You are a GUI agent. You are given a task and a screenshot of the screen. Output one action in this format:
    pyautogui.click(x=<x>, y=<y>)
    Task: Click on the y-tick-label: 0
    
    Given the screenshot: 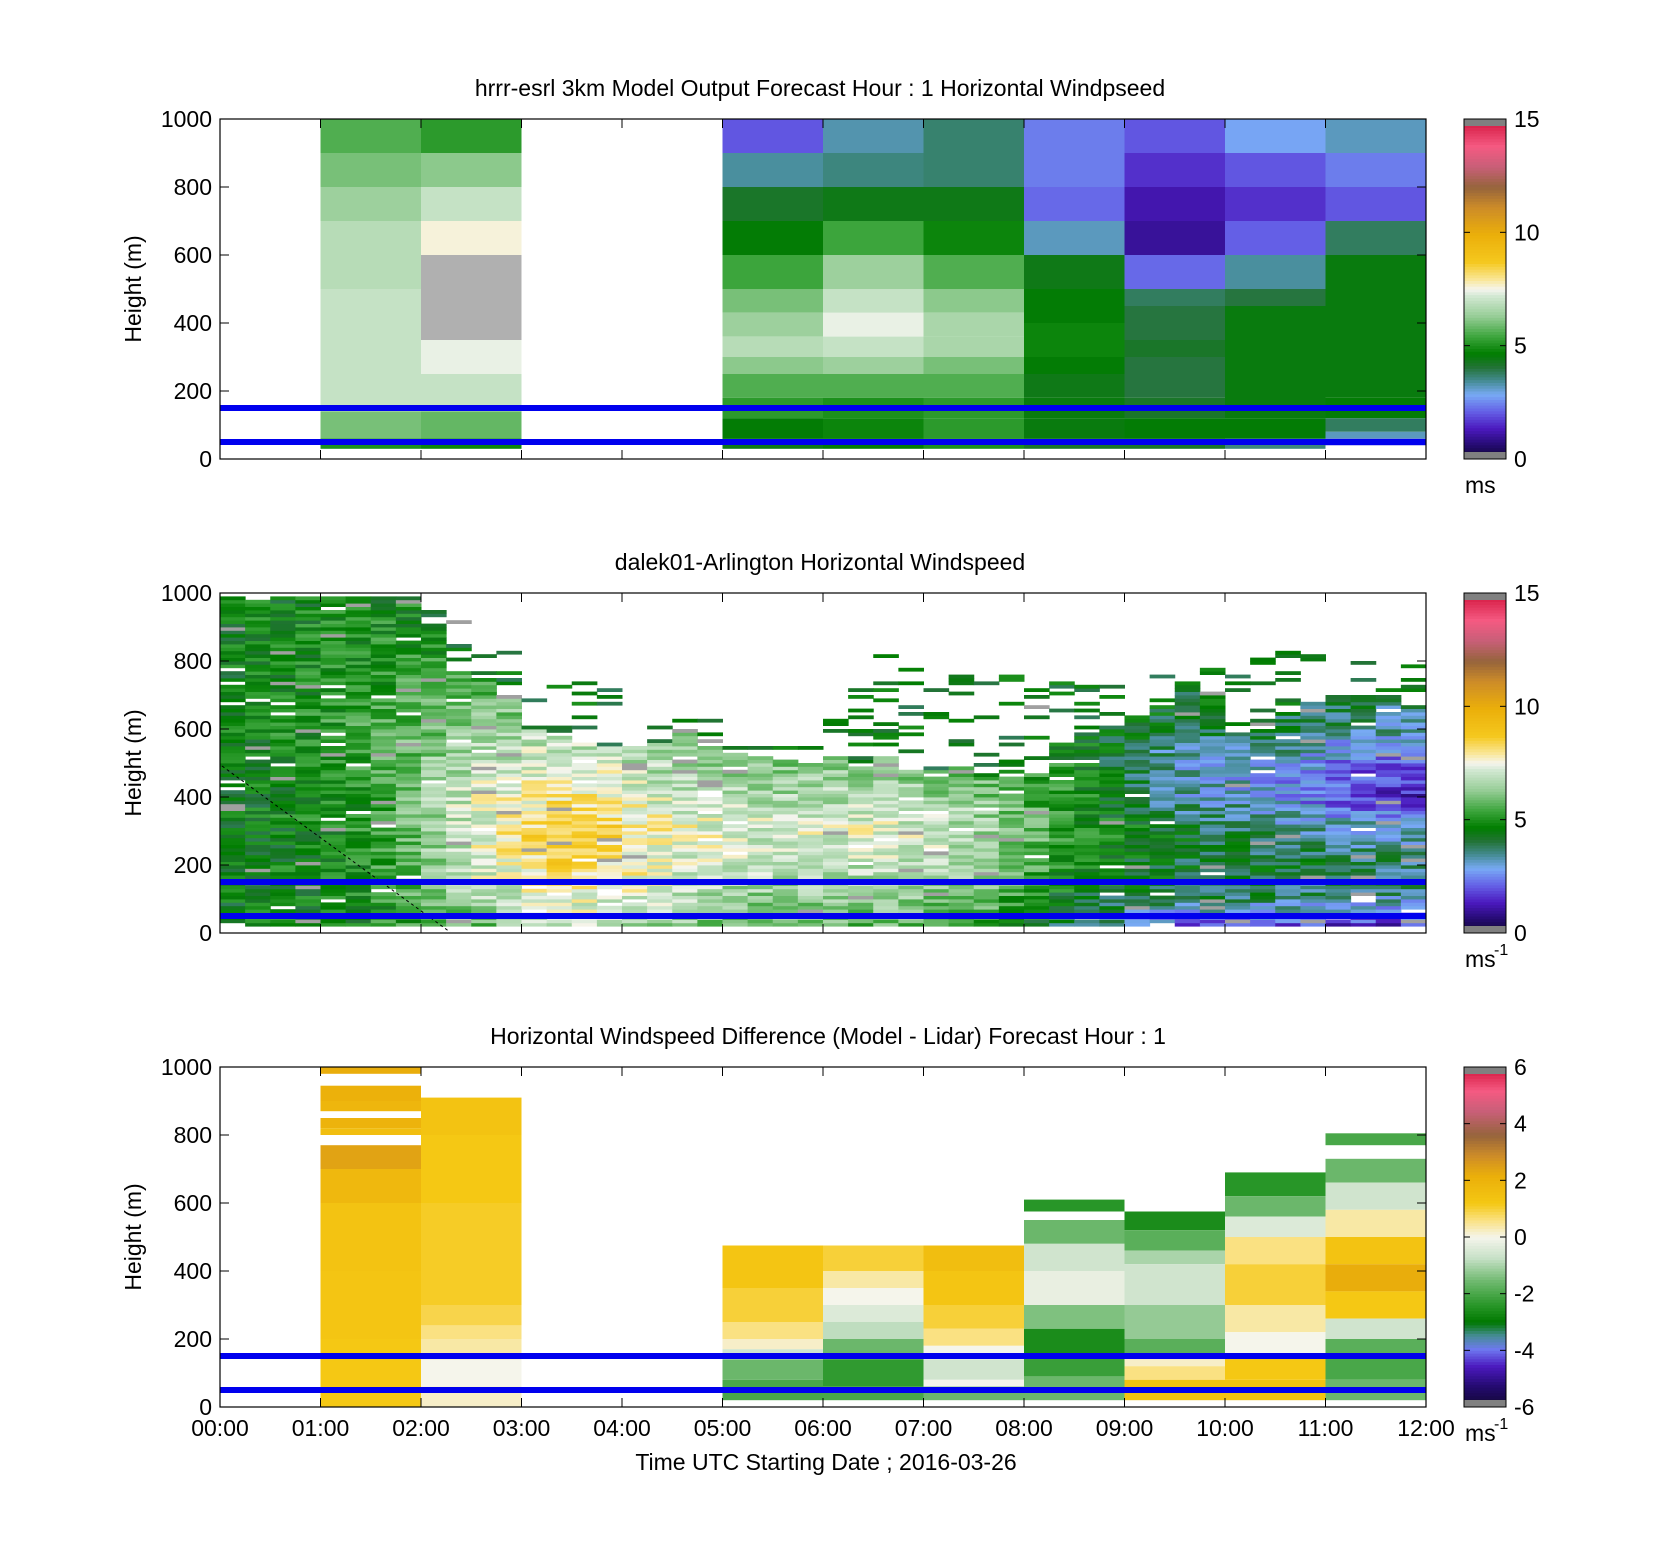 What is the action you would take?
    pyautogui.click(x=205, y=933)
    